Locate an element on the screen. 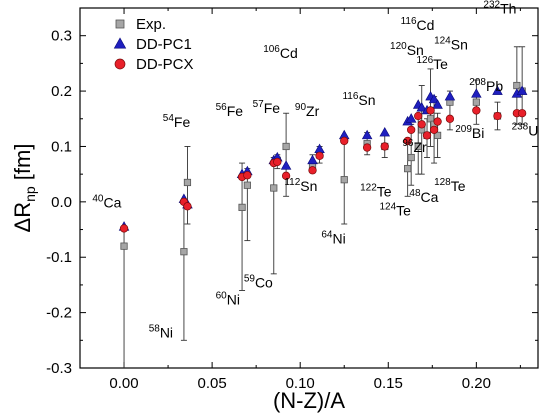 Image resolution: width=550 pixels, height=419 pixels. isotope-label: 122Te is located at coordinates (376, 190).